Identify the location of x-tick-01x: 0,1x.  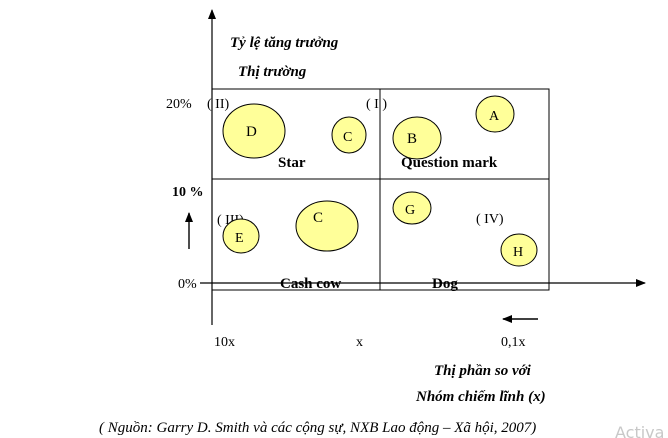
(513, 342).